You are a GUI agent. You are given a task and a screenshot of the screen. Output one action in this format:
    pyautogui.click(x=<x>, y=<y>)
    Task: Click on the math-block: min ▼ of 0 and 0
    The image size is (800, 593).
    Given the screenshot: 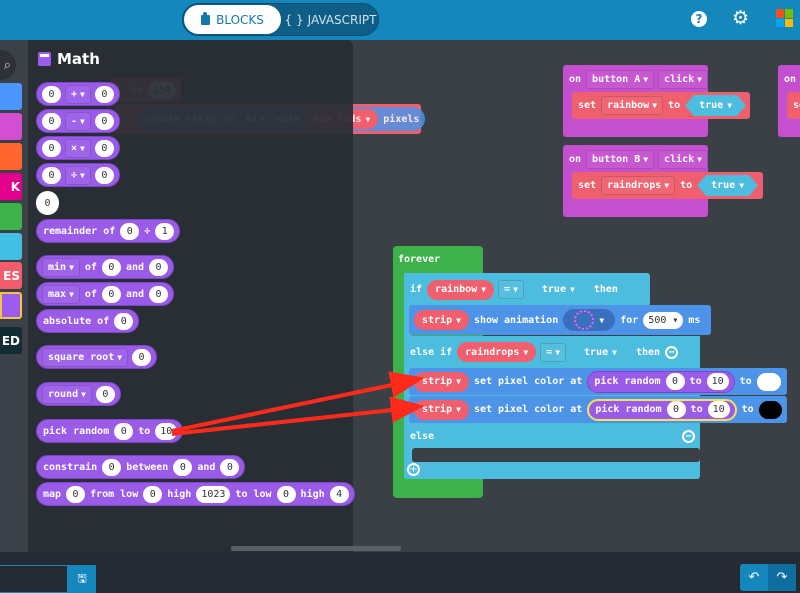 What is the action you would take?
    pyautogui.click(x=105, y=267)
    